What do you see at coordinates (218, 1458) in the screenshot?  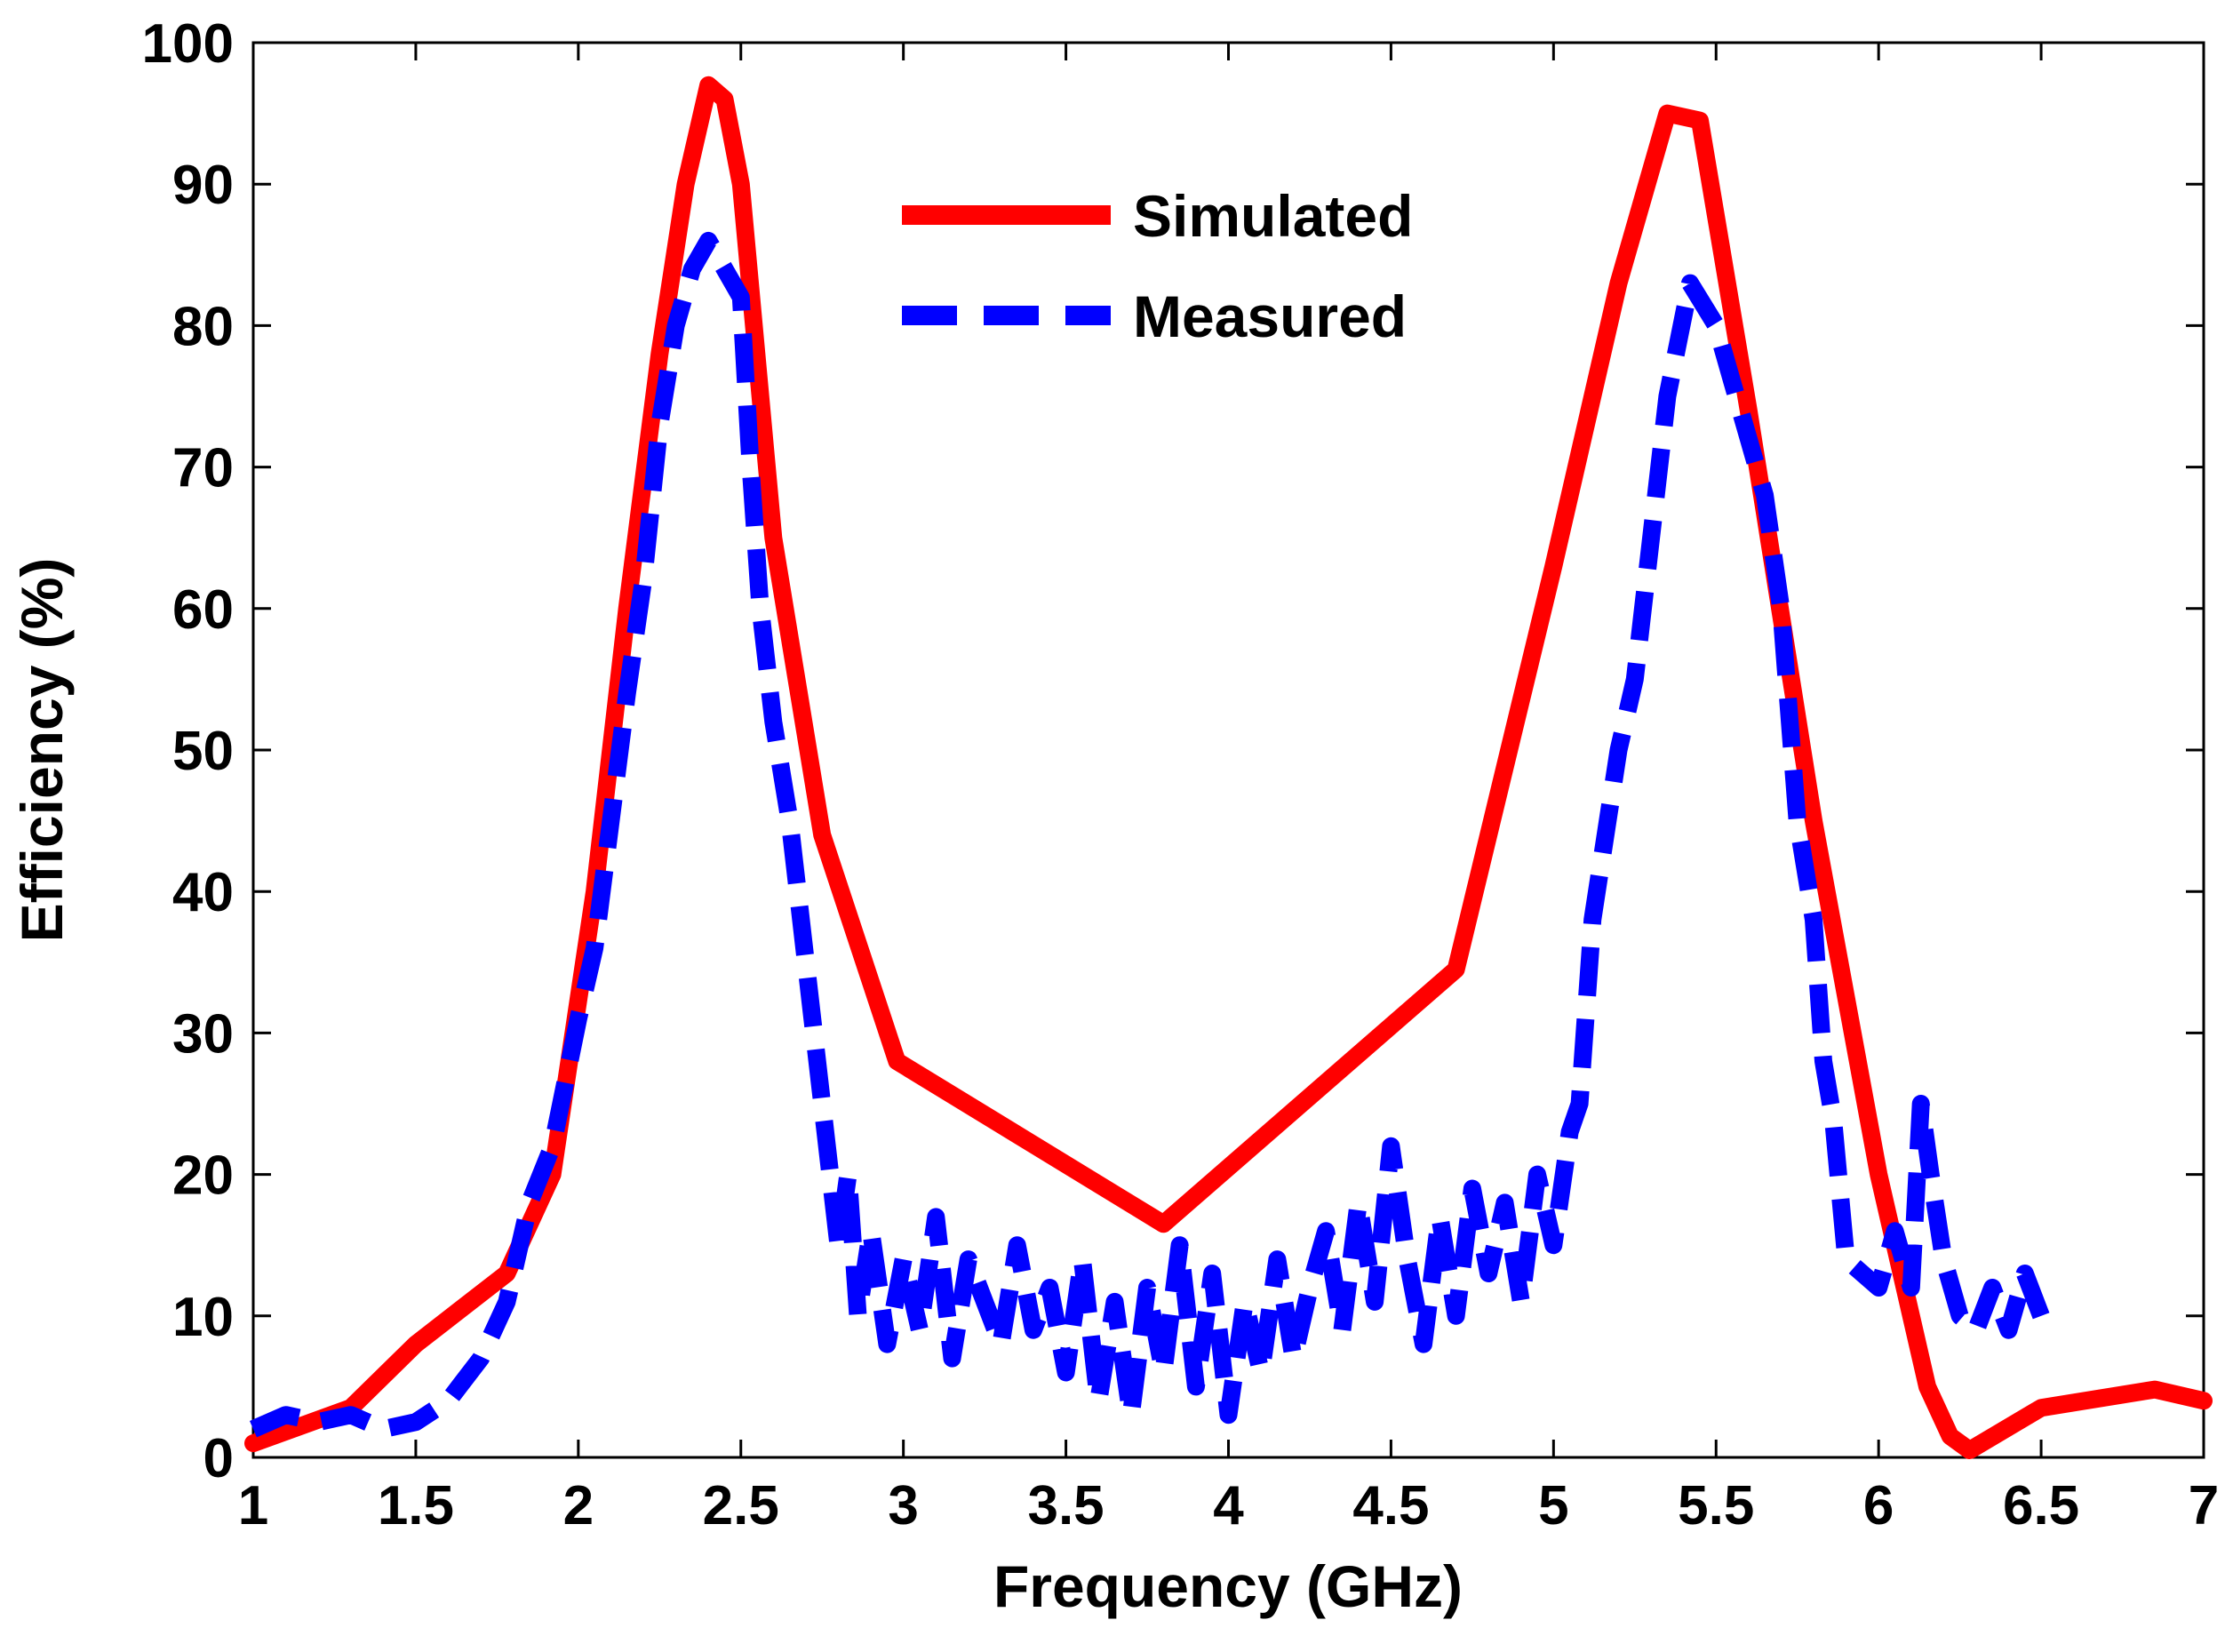 I see `y-tick-label: 0` at bounding box center [218, 1458].